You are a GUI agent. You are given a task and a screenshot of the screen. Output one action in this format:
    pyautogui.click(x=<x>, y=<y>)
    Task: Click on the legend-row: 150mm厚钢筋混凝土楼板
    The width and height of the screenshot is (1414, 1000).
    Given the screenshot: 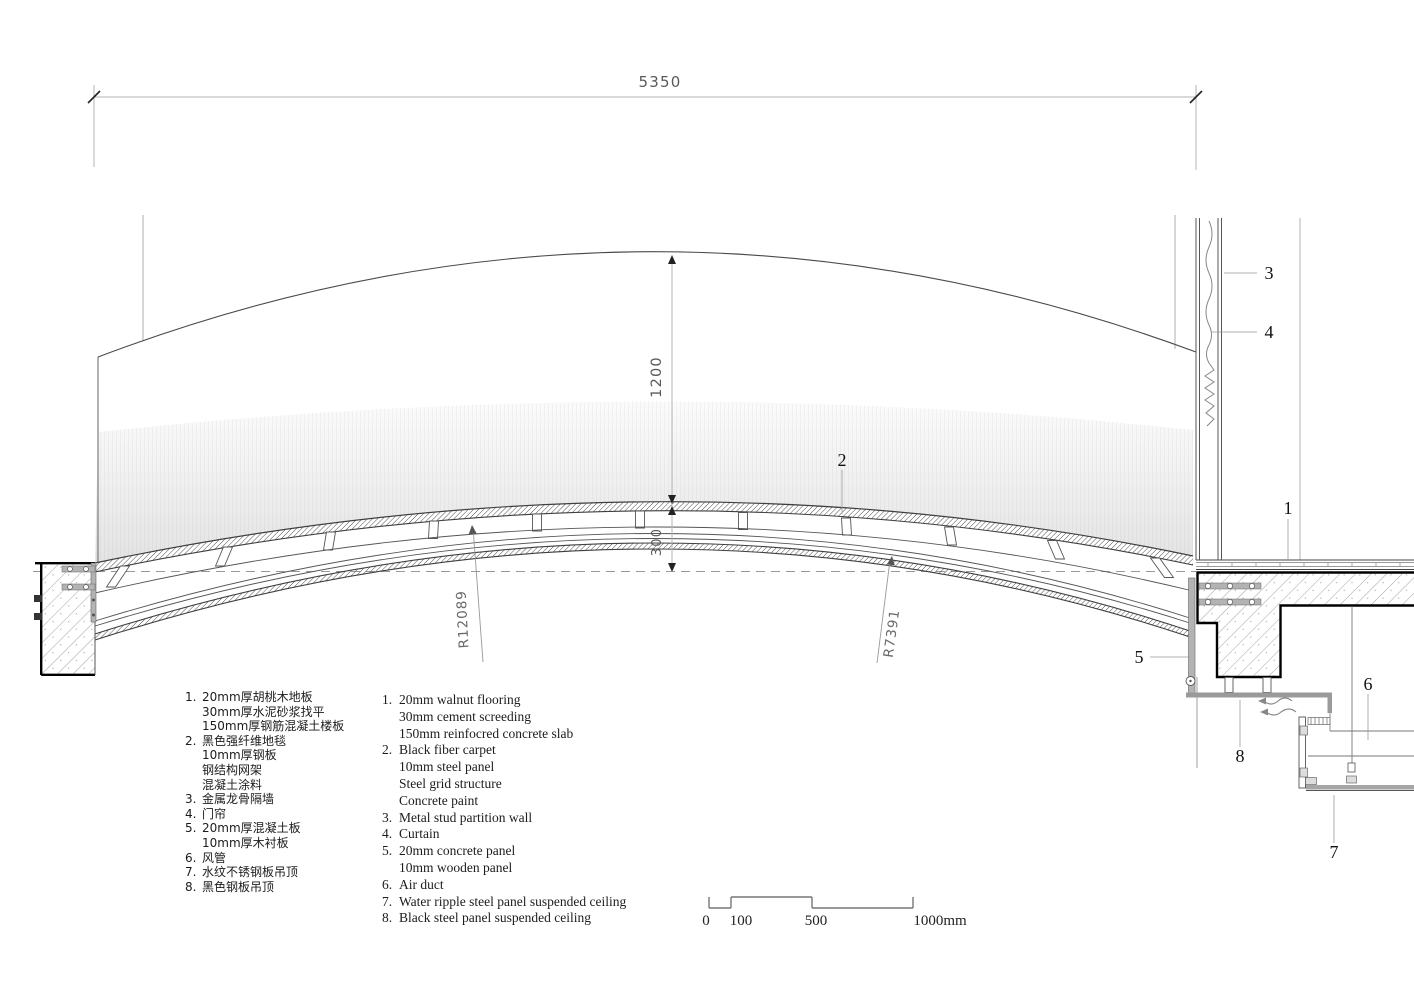 What is the action you would take?
    pyautogui.click(x=273, y=726)
    